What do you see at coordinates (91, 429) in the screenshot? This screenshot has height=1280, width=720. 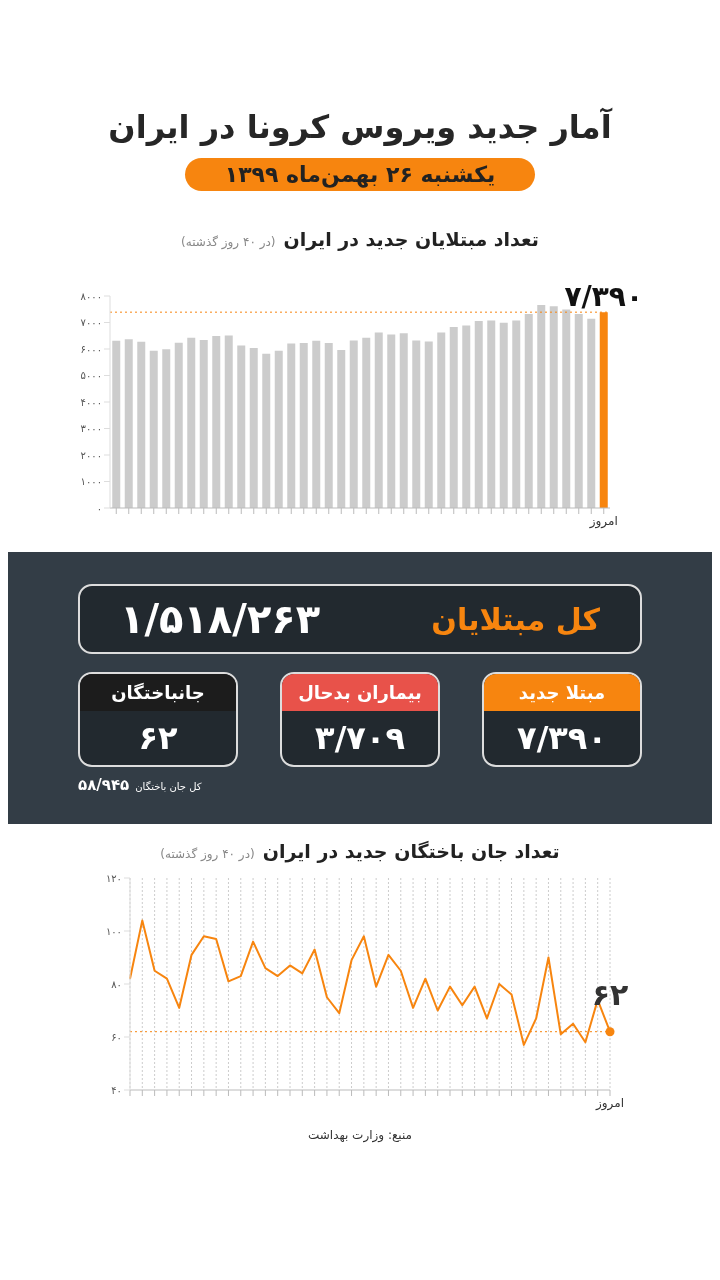 I see `y-tick-label: ۳۰۰۰` at bounding box center [91, 429].